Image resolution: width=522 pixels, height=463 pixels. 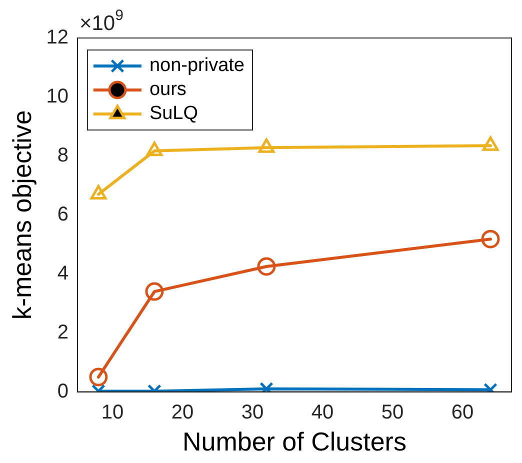 I want to click on y-tick-label: 10, so click(x=57, y=96).